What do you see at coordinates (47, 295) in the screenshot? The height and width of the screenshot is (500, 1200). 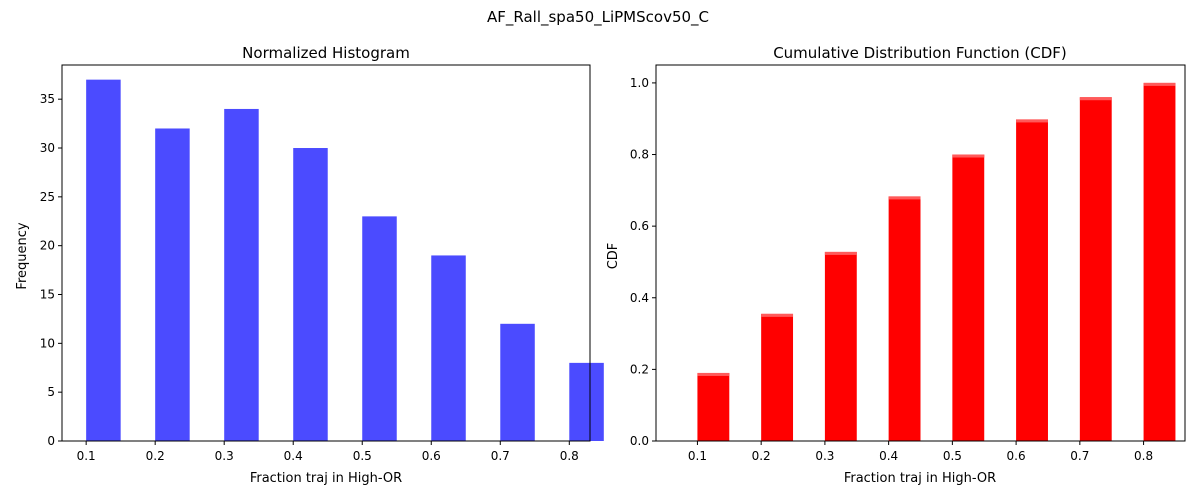 I see `histogram-ytick-label: 15` at bounding box center [47, 295].